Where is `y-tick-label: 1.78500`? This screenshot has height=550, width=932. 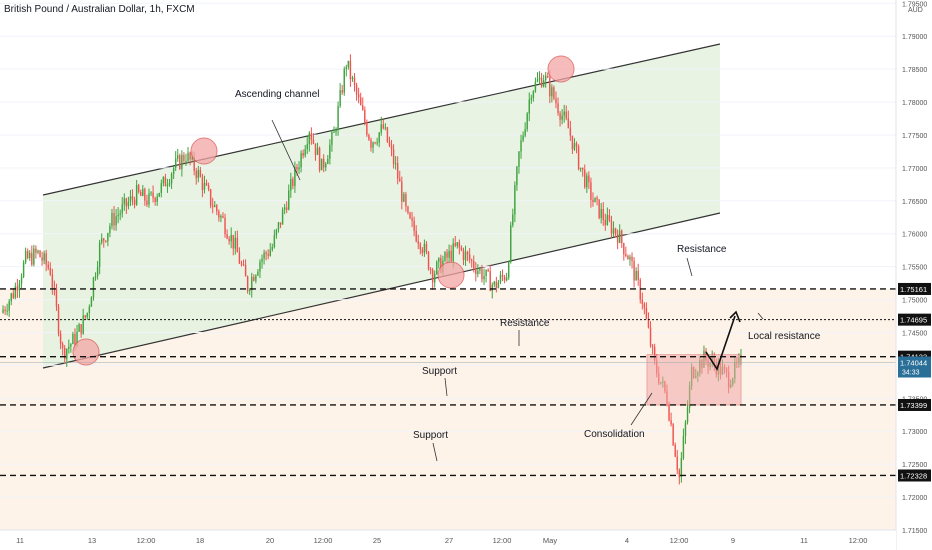
y-tick-label: 1.78500 is located at coordinates (914, 70).